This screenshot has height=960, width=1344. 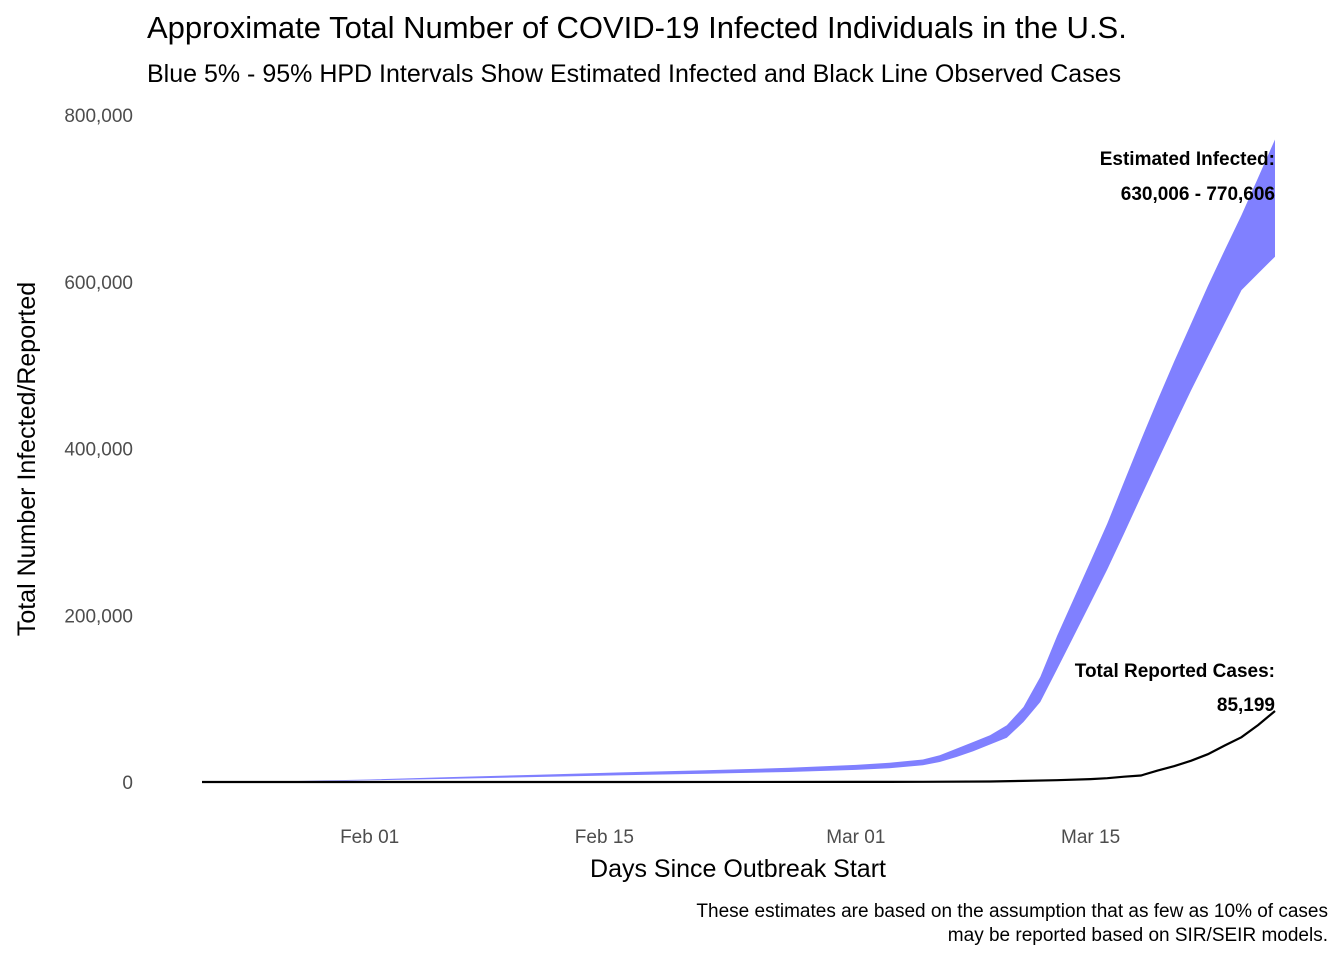 What do you see at coordinates (738, 869) in the screenshot?
I see `x-axis-title: Days Since Outbreak Start` at bounding box center [738, 869].